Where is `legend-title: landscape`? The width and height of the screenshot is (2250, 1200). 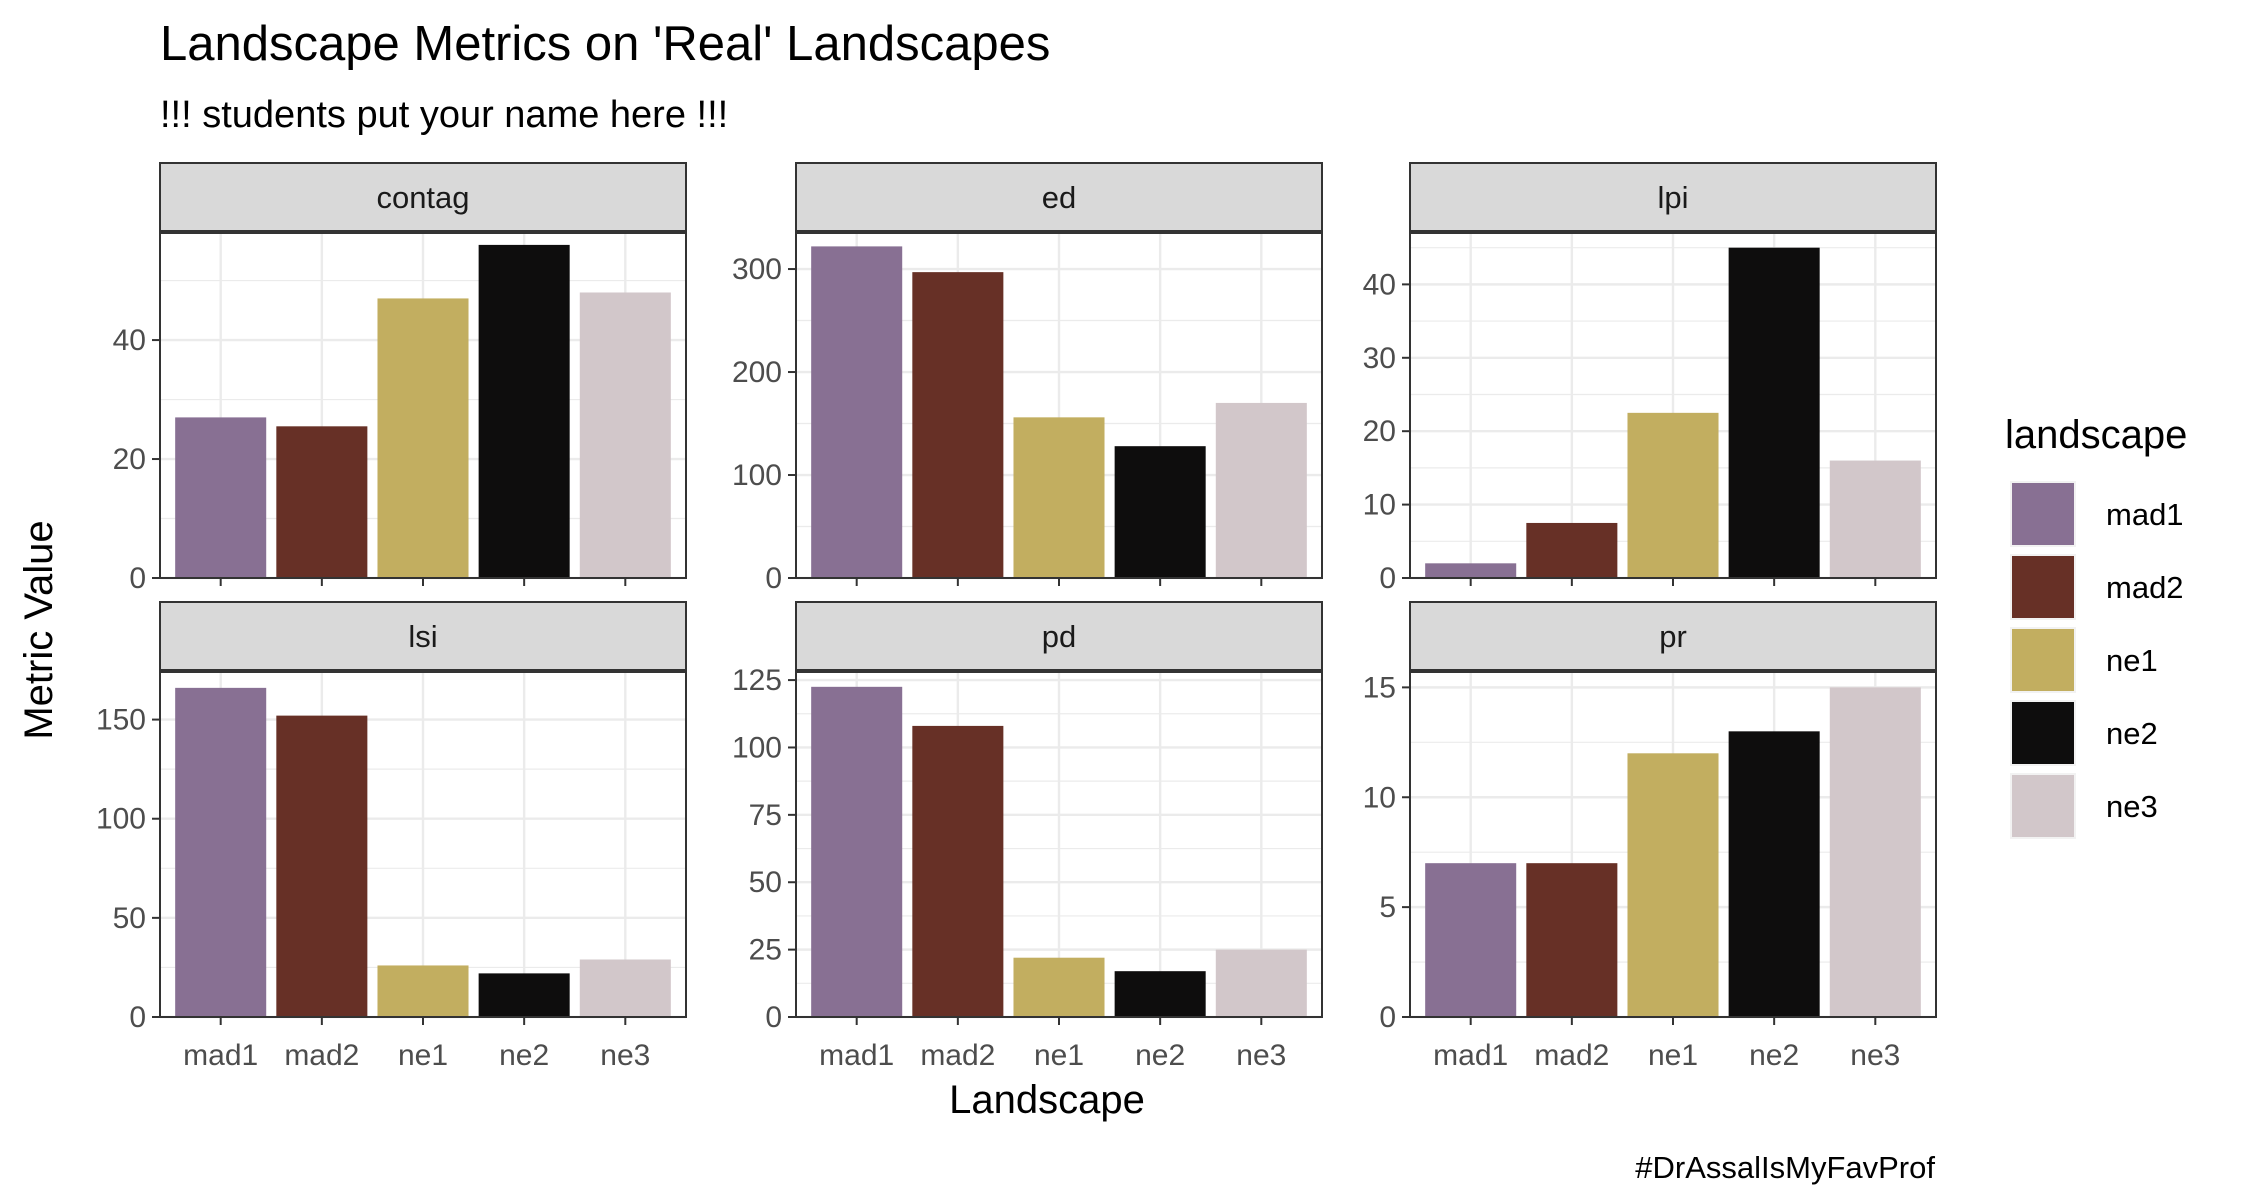 legend-title: landscape is located at coordinates (2096, 435).